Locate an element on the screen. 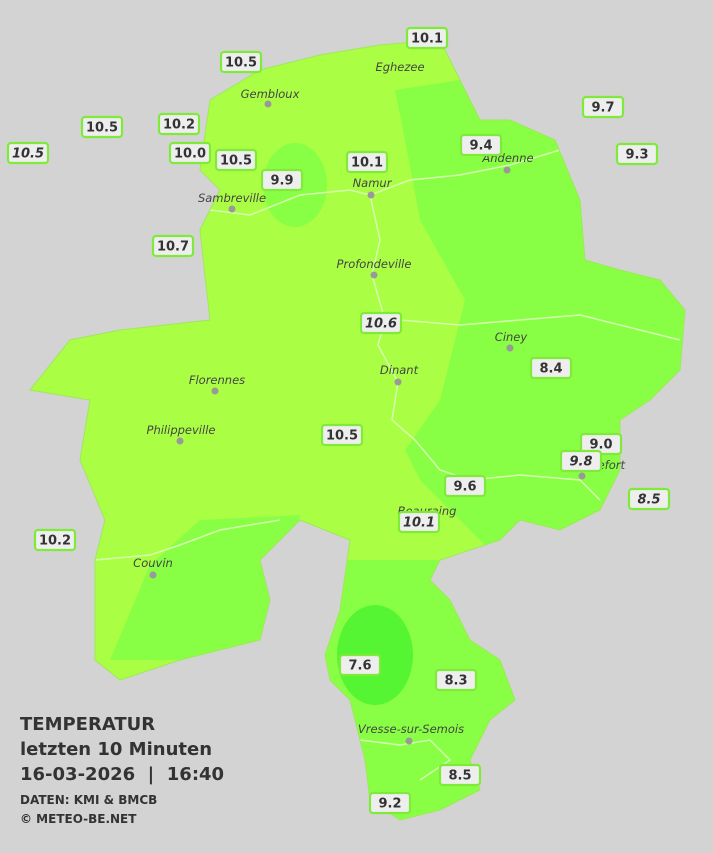  station: 9.6 is located at coordinates (465, 486).